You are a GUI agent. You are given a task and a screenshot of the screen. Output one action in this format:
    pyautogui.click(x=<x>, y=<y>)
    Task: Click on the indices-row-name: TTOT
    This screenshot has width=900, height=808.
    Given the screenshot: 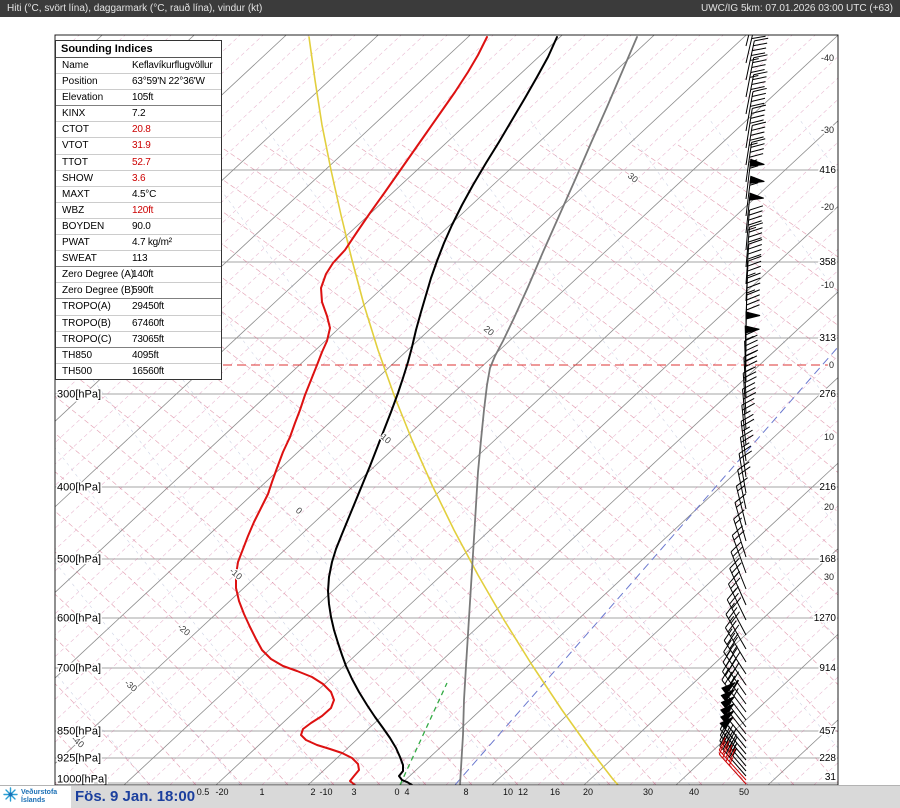 What is the action you would take?
    pyautogui.click(x=75, y=162)
    